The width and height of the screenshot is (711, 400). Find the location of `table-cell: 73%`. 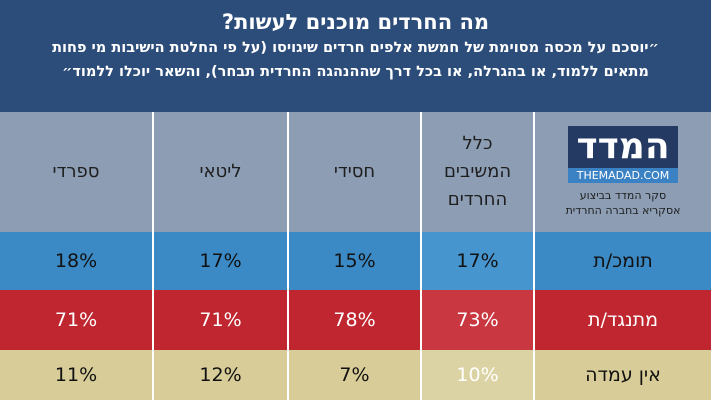

table-cell: 73% is located at coordinates (476, 320).